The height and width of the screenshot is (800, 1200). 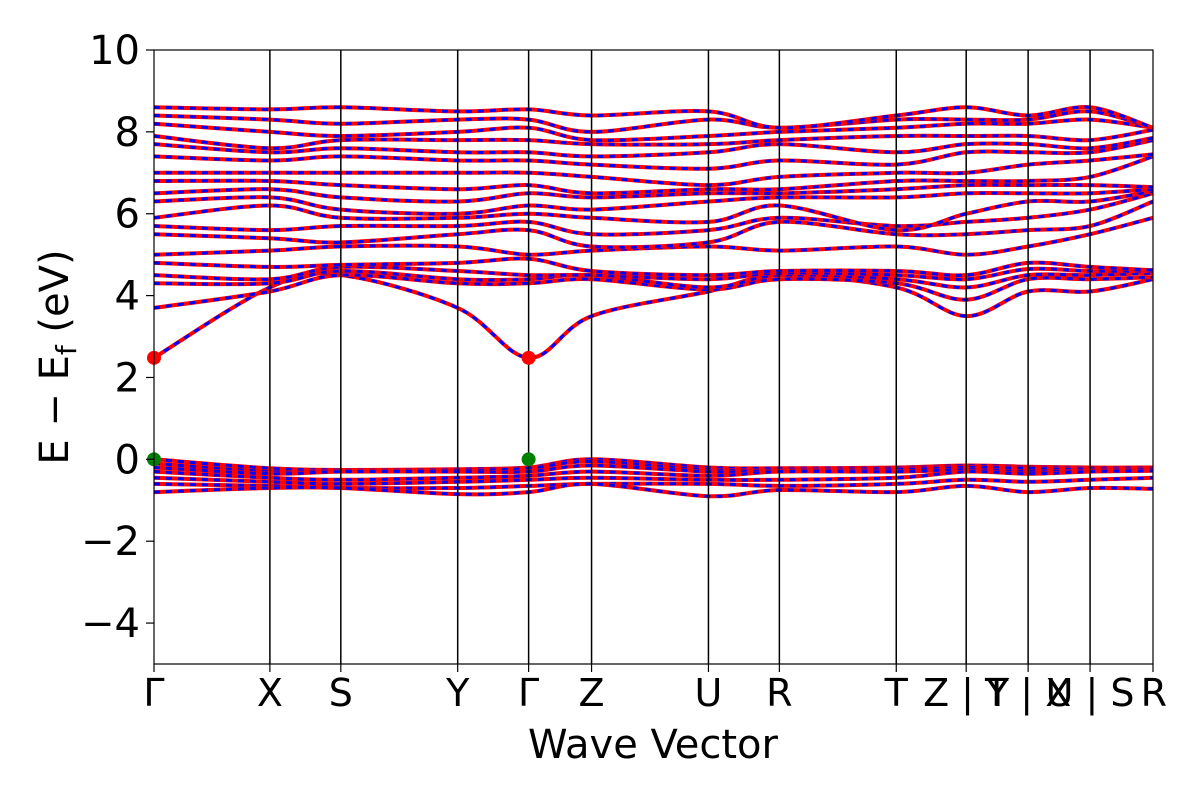 What do you see at coordinates (528, 459) in the screenshot?
I see `vbm-marker` at bounding box center [528, 459].